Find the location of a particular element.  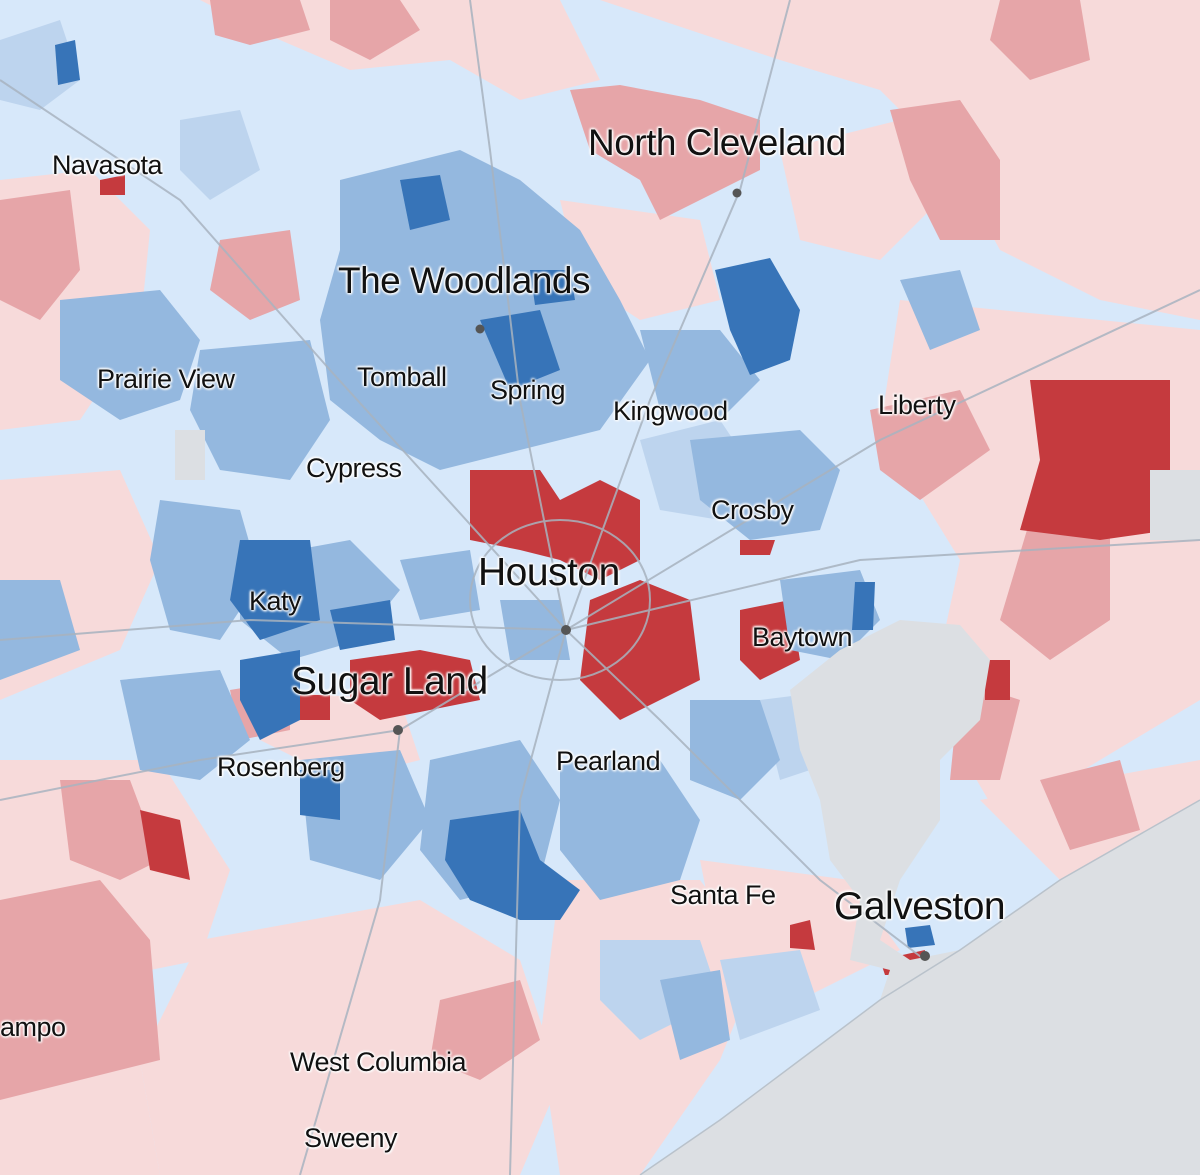

the-woodlands-dot is located at coordinates (480, 329).